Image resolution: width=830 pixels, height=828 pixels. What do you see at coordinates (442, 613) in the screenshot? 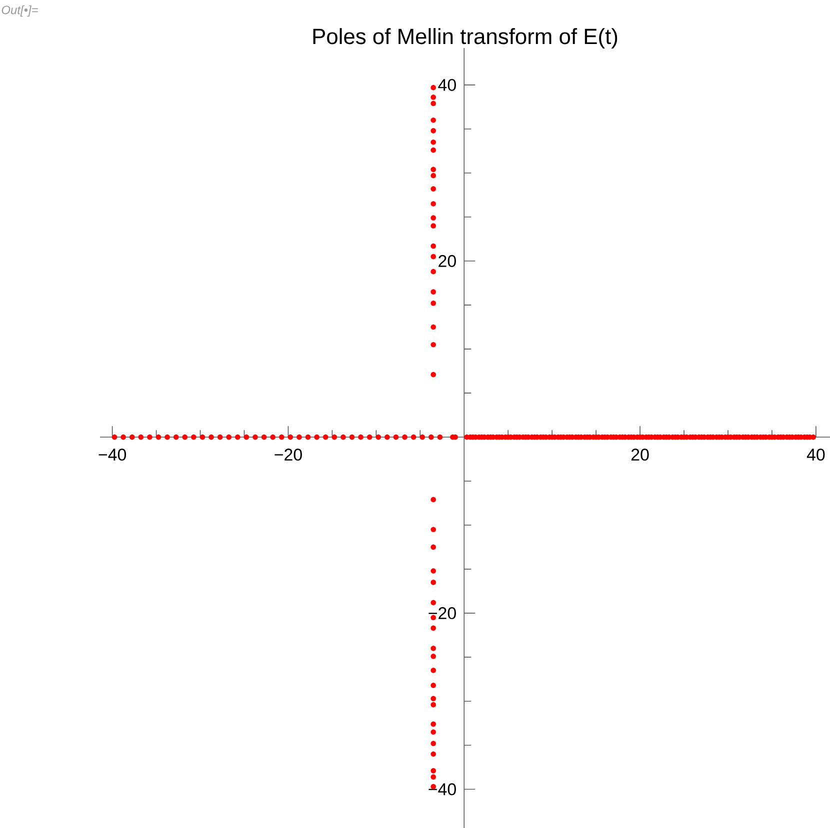
I see `y-tick-label: −20` at bounding box center [442, 613].